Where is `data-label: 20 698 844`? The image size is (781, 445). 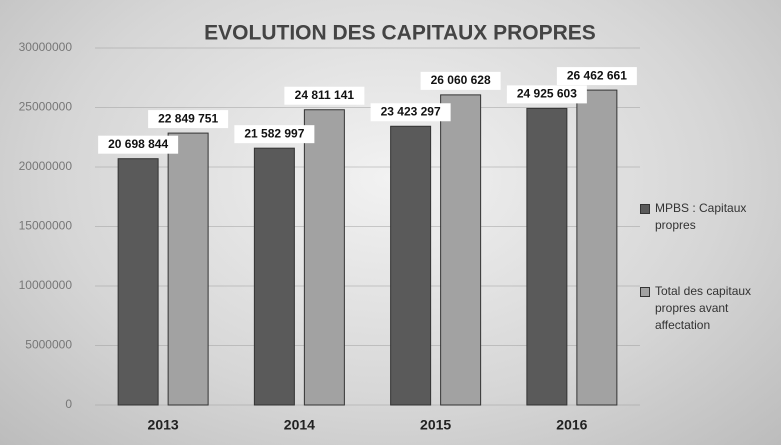
data-label: 20 698 844 is located at coordinates (138, 144).